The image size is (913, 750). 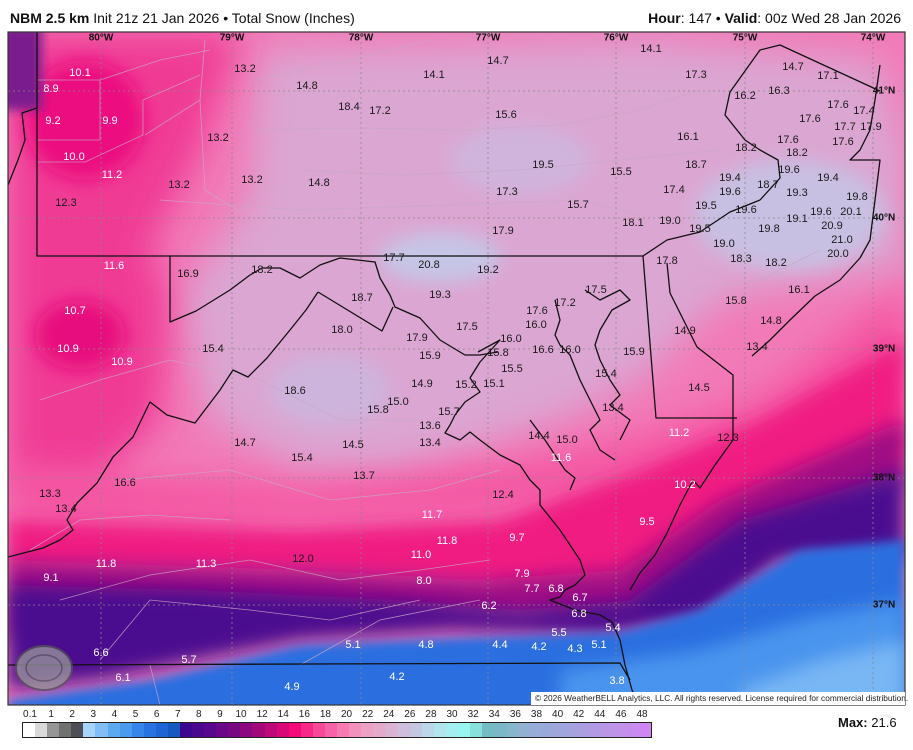 What do you see at coordinates (72, 714) in the screenshot?
I see `colorbar-tick-label: 2` at bounding box center [72, 714].